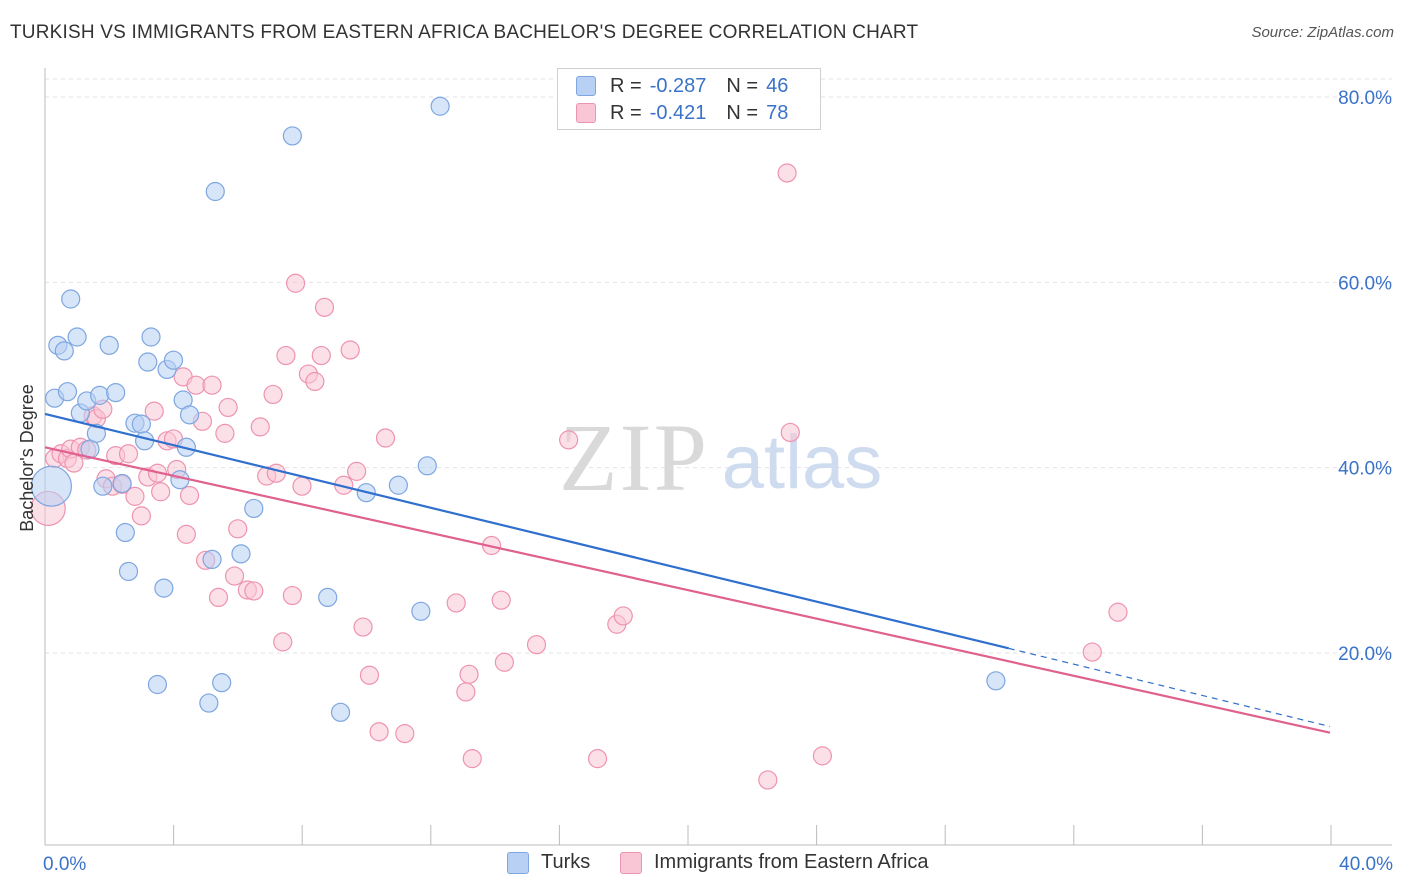 The width and height of the screenshot is (1406, 892). What do you see at coordinates (678, 112) in the screenshot?
I see `r-value: -0.421` at bounding box center [678, 112].